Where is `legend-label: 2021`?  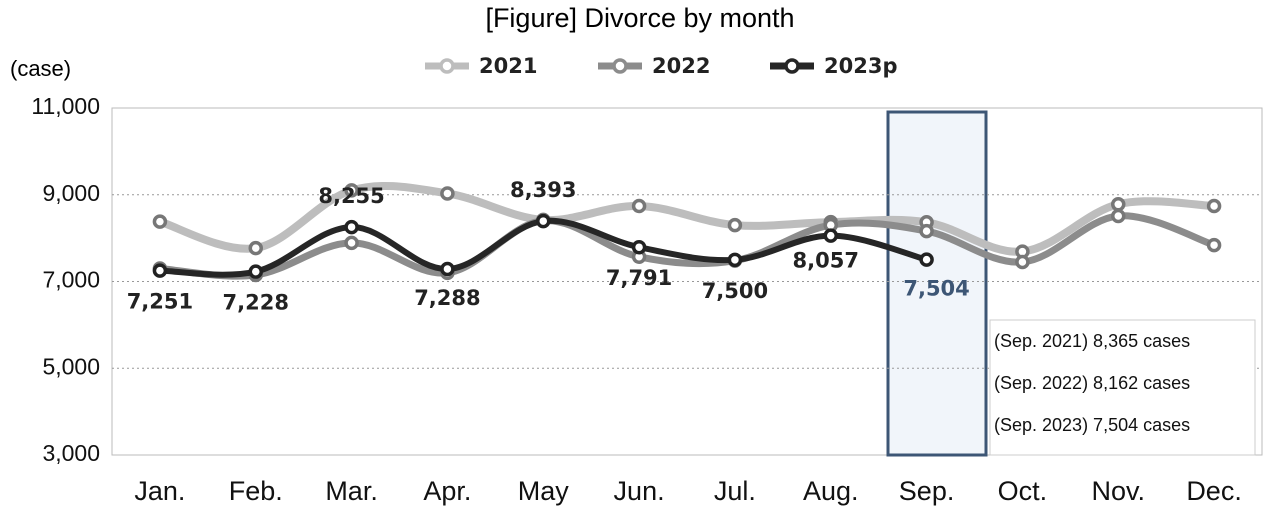
legend-label: 2021 is located at coordinates (508, 66).